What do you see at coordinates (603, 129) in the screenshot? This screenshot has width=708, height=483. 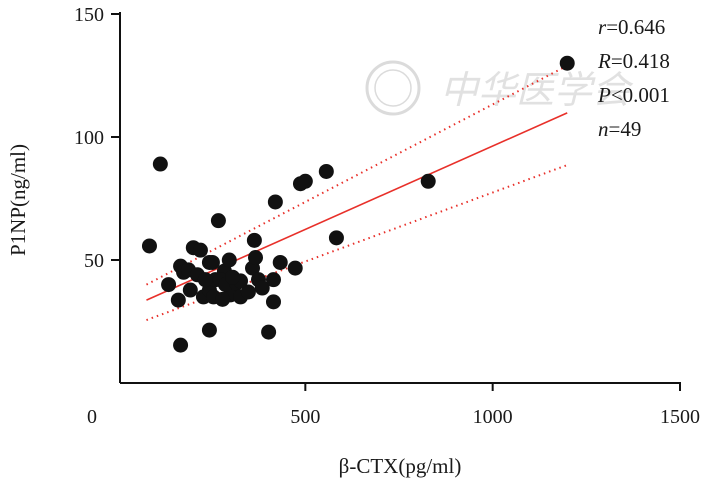 I see `stat-var: n` at bounding box center [603, 129].